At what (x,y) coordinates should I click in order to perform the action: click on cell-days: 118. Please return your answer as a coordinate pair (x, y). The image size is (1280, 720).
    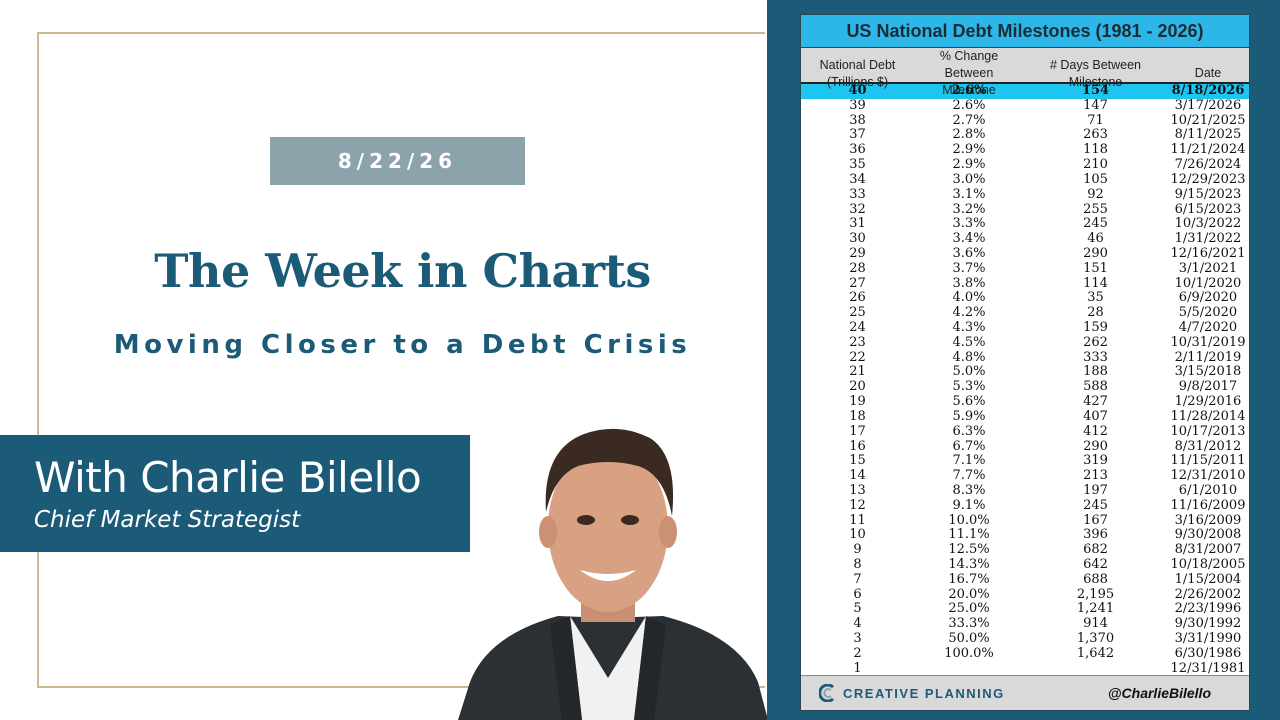
    Looking at the image, I should click on (1095, 150).